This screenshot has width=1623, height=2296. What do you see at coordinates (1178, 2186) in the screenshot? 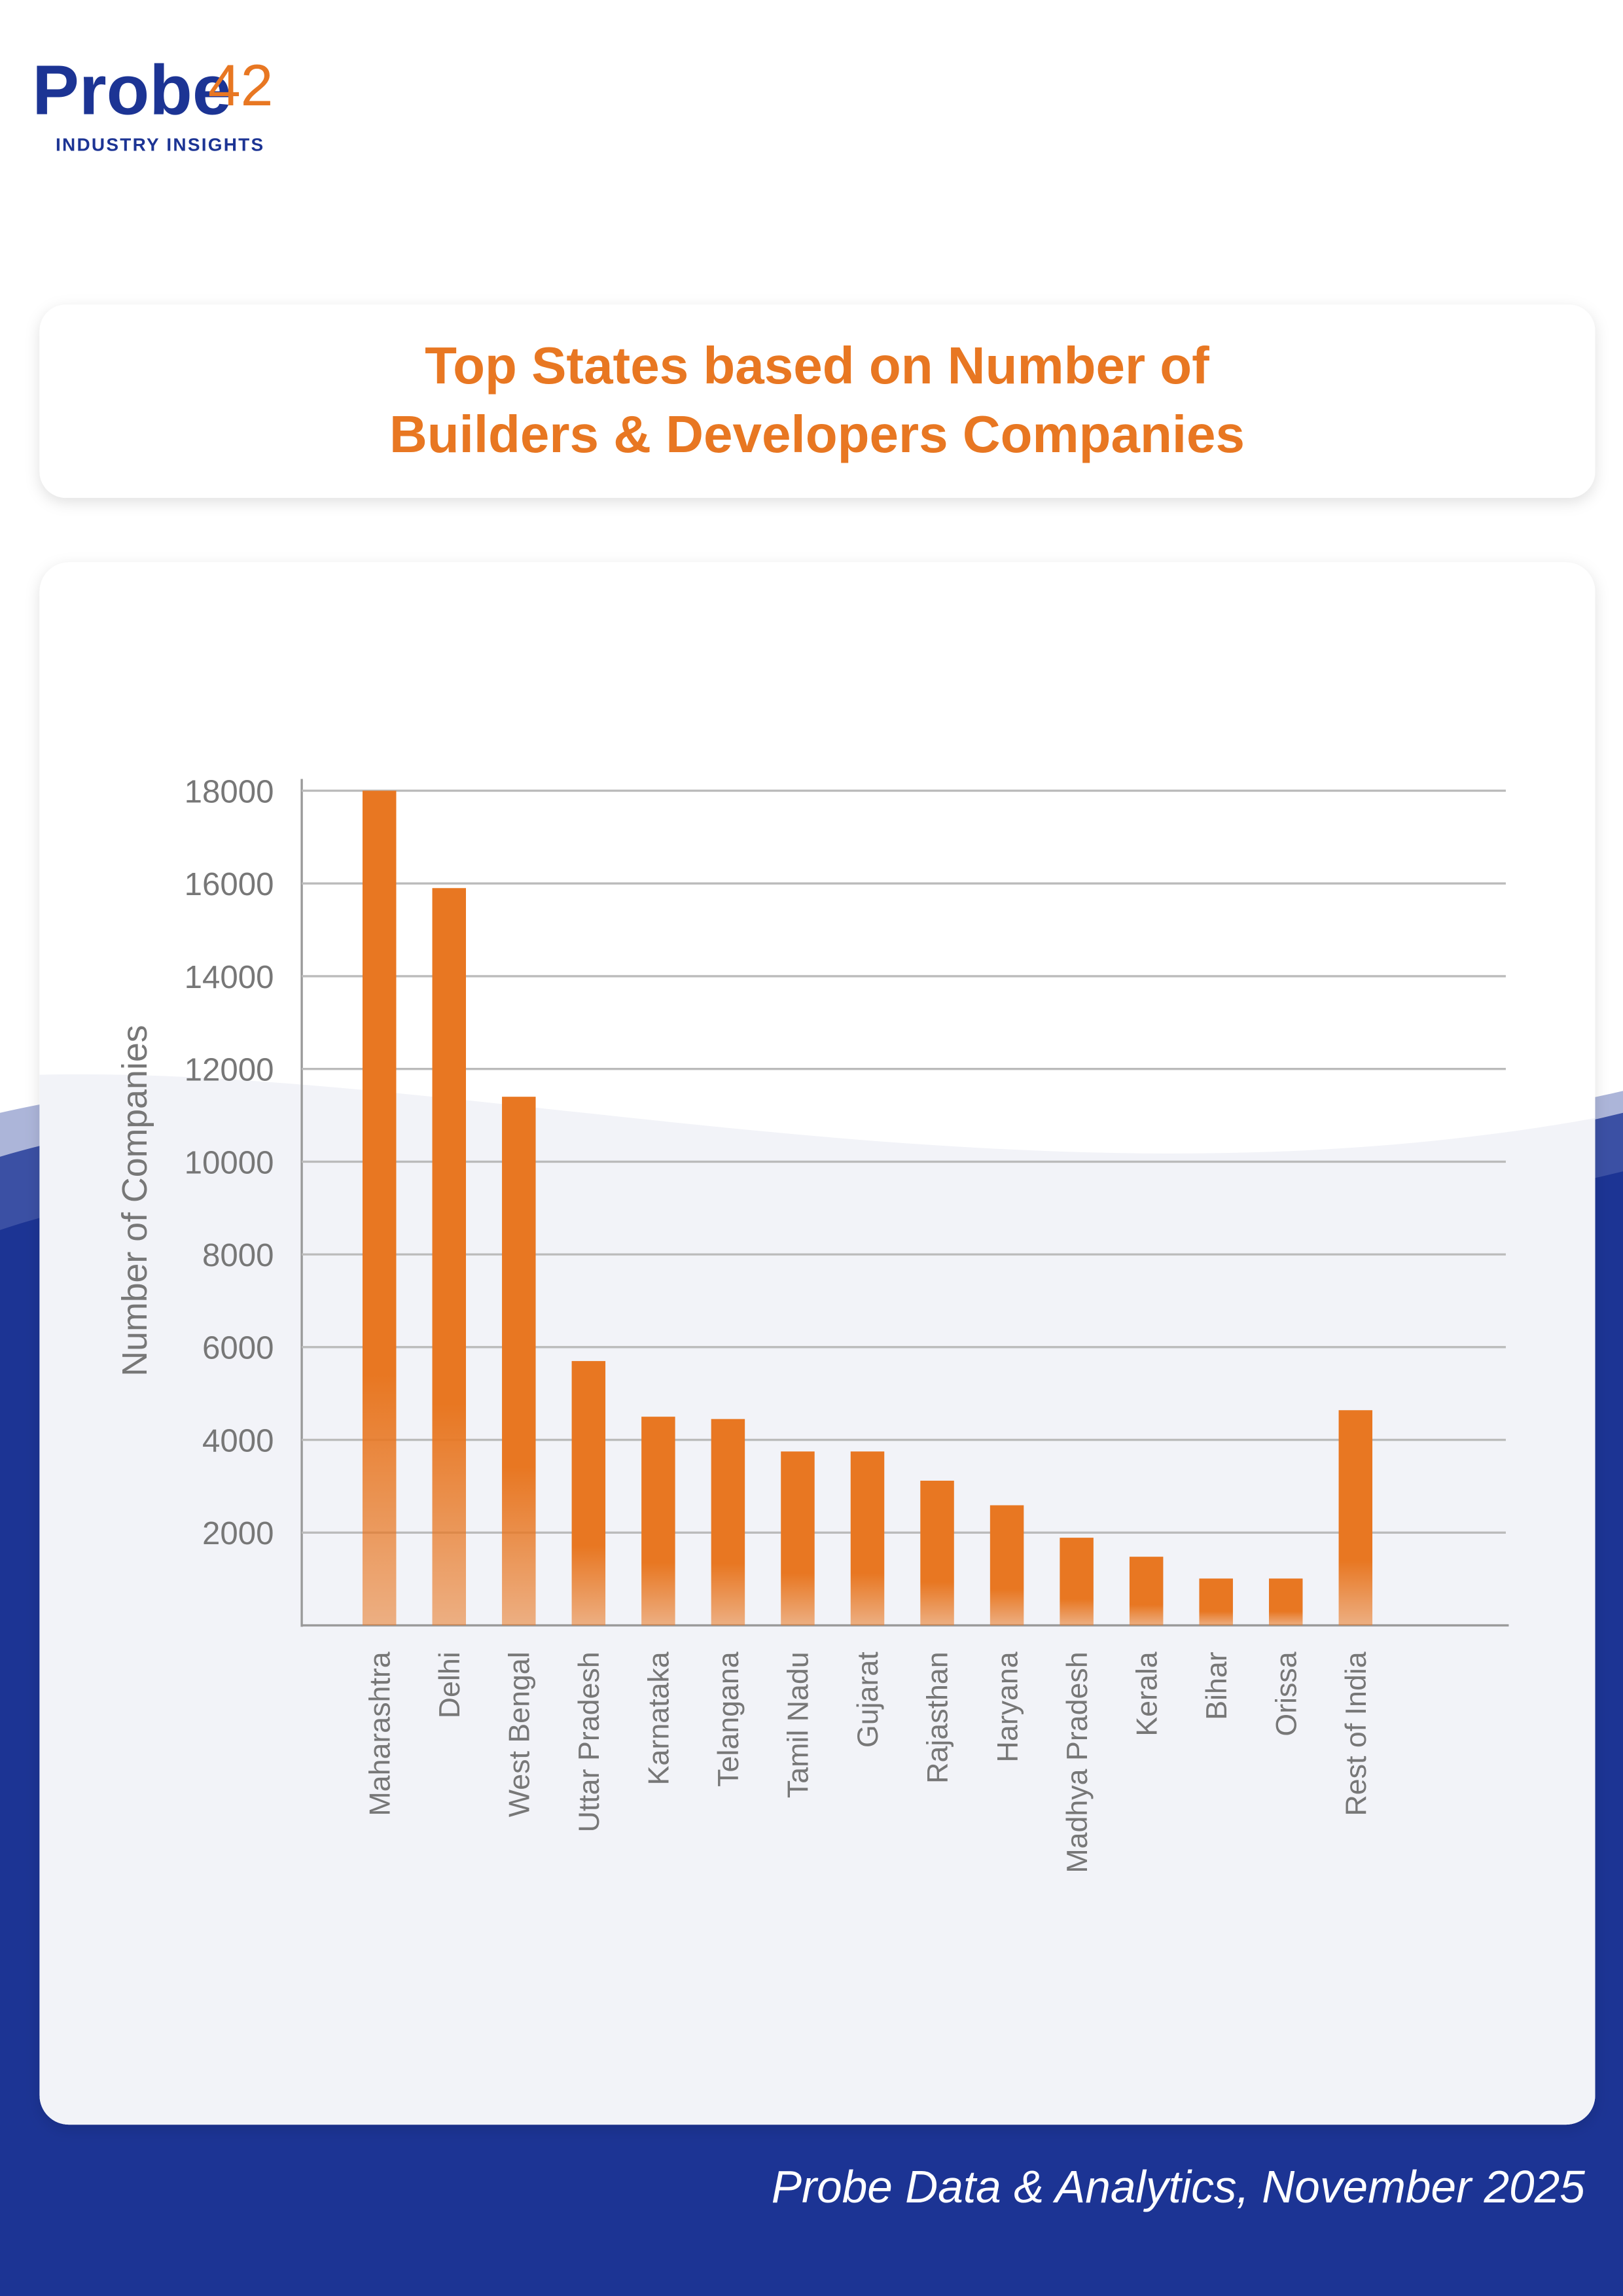
I see `footer: Probe Data & Analytics, November 2025` at bounding box center [1178, 2186].